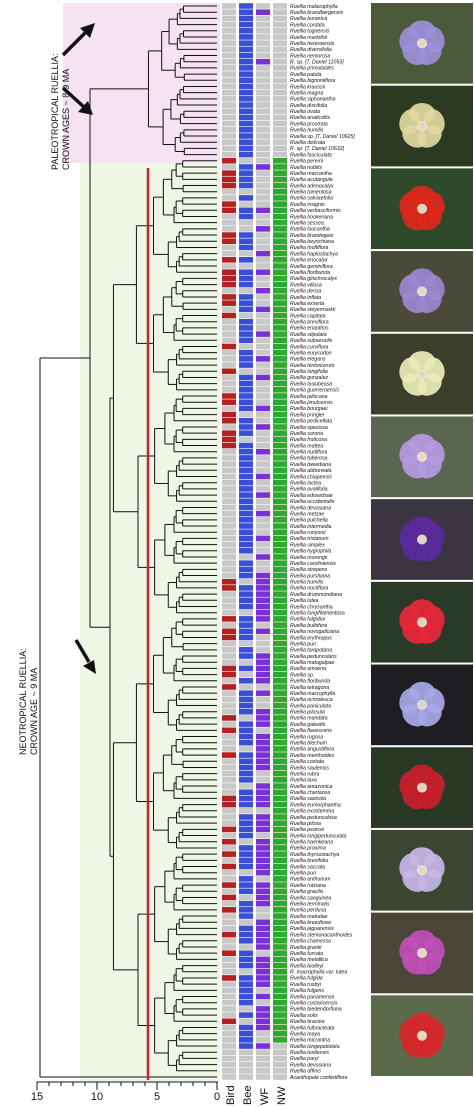 The width and height of the screenshot is (474, 1107). What do you see at coordinates (306, 75) in the screenshot?
I see `species-label: Ruellia patula` at bounding box center [306, 75].